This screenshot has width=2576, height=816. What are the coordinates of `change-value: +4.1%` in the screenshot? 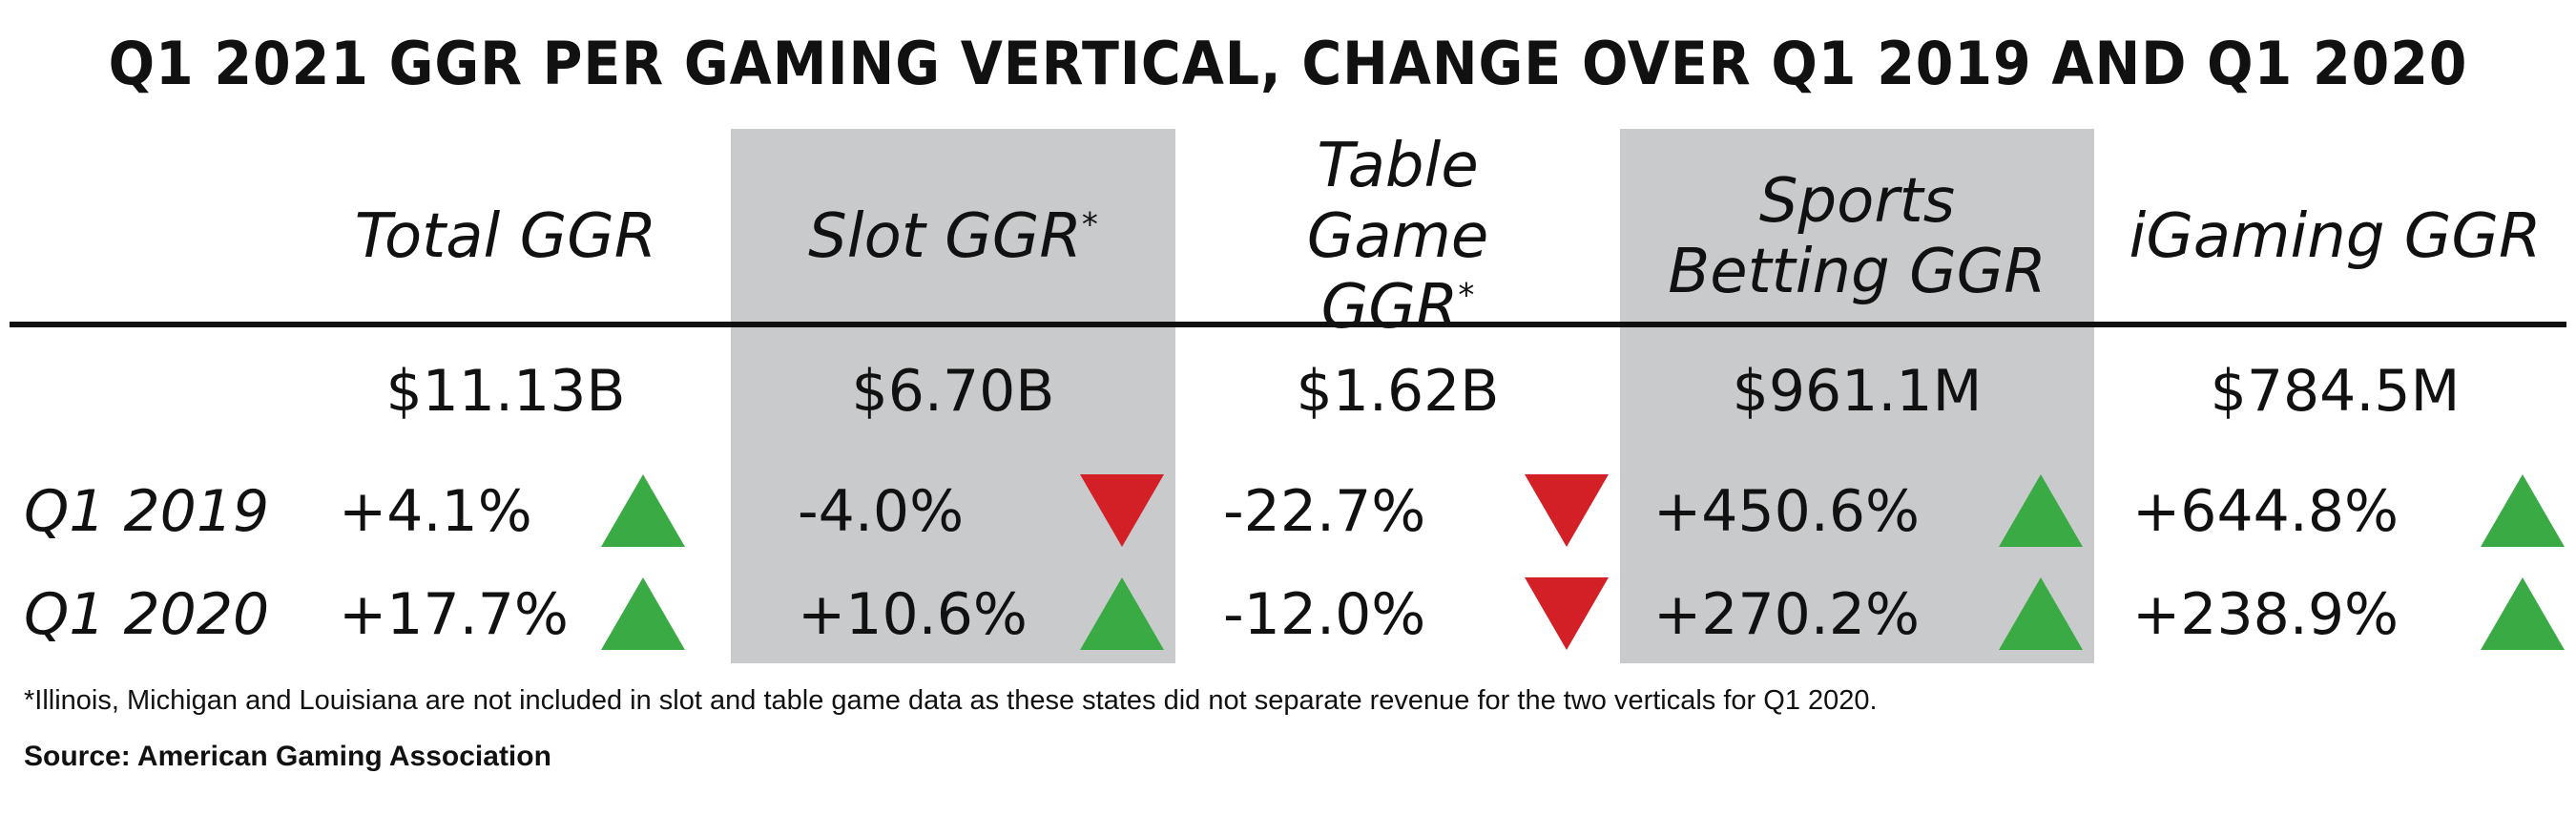 It's located at (435, 511).